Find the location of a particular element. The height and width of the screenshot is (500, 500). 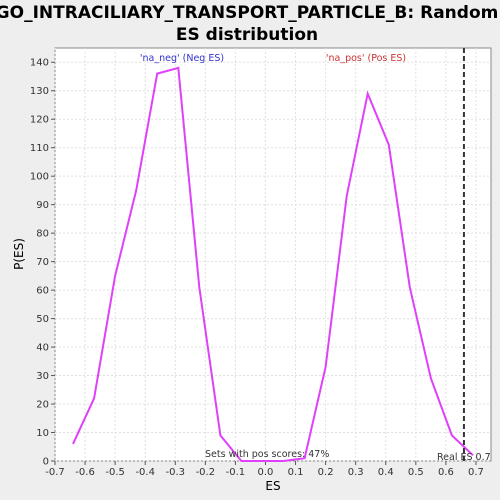

x-tick-label: 0.2 is located at coordinates (326, 472).